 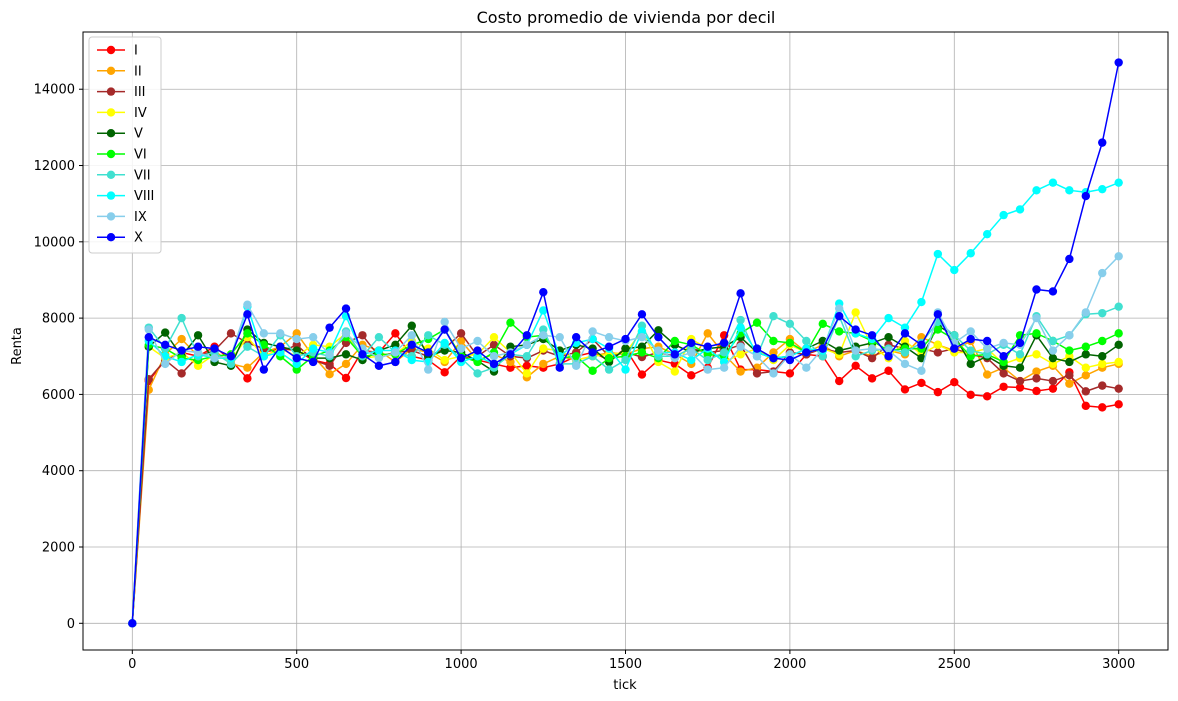 I want to click on legend-label: VIII, so click(x=144, y=196).